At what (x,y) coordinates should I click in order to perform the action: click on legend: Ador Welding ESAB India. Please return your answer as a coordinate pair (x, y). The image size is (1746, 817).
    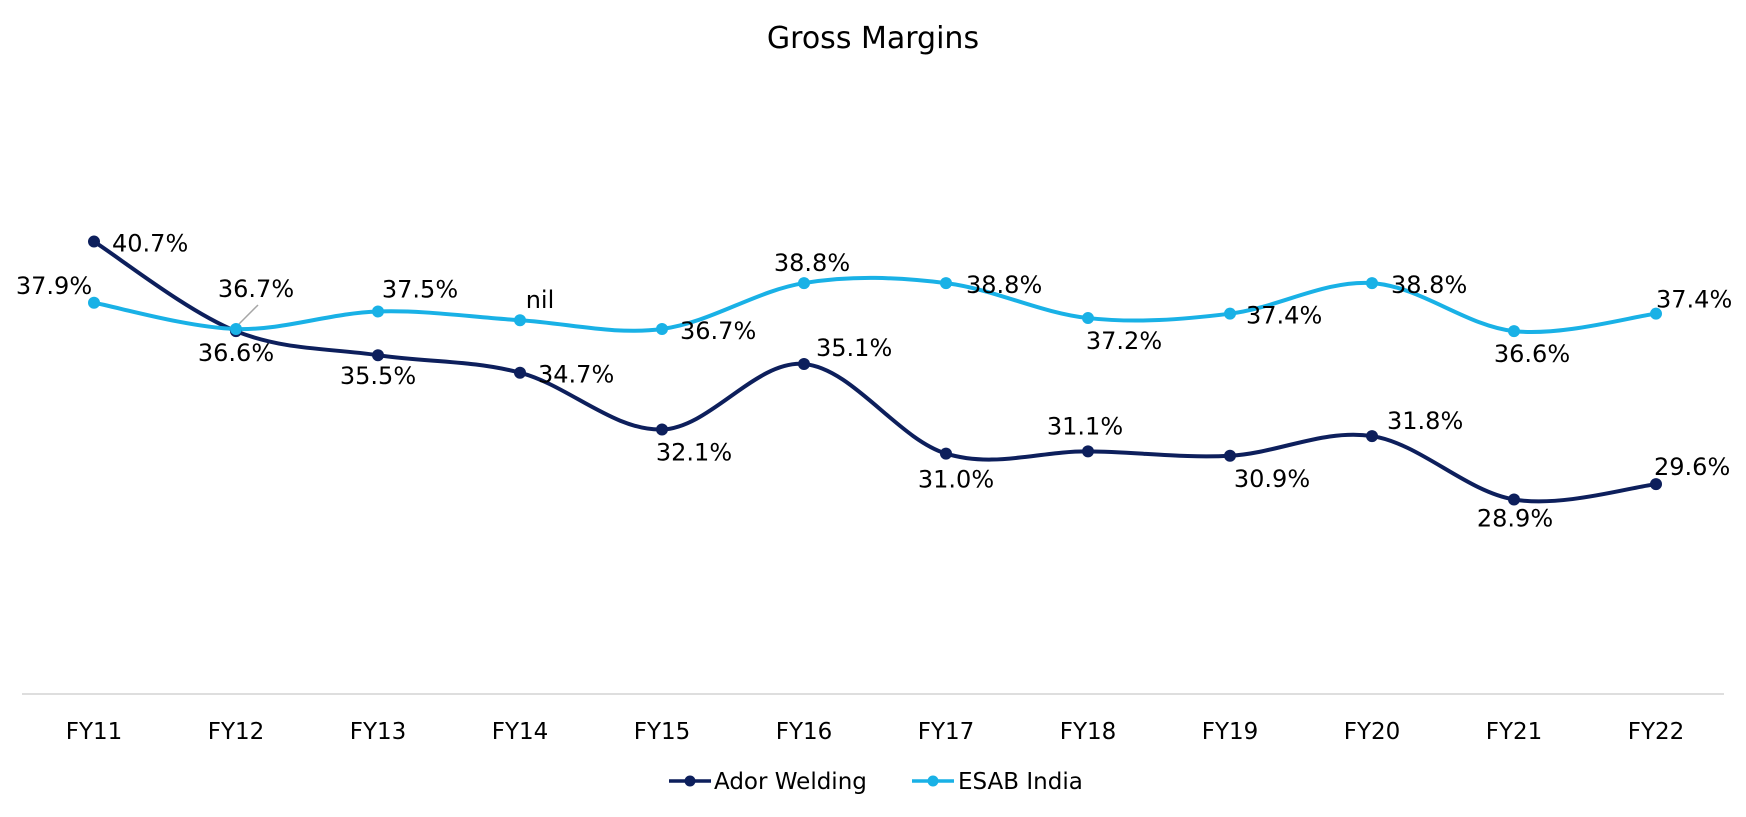
    Looking at the image, I should click on (876, 782).